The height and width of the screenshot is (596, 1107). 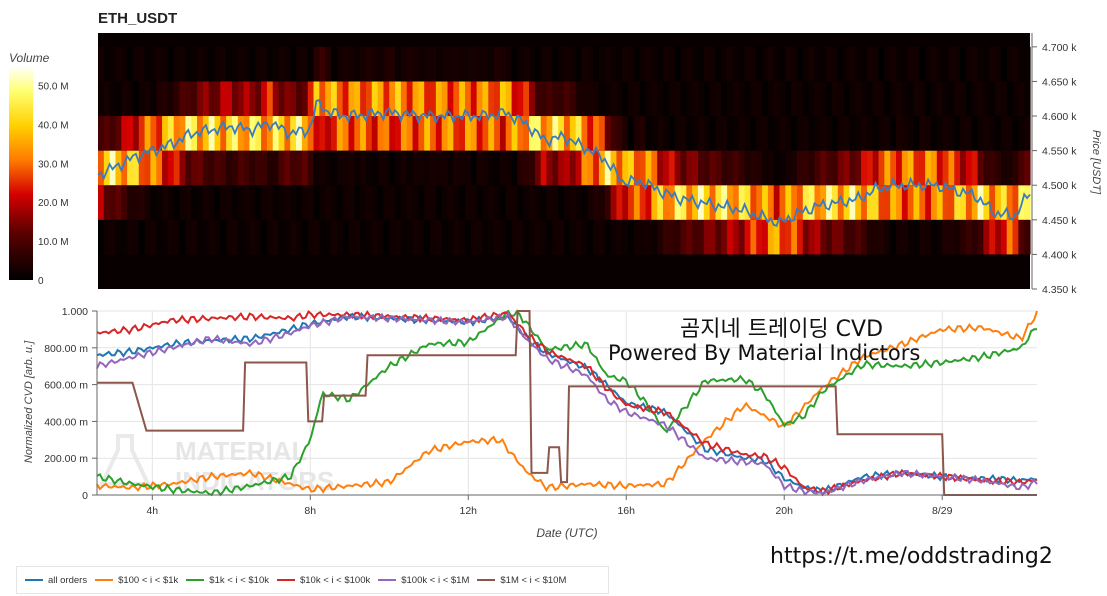 What do you see at coordinates (227, 580) in the screenshot?
I see `legend-item: $1k < i < $10k` at bounding box center [227, 580].